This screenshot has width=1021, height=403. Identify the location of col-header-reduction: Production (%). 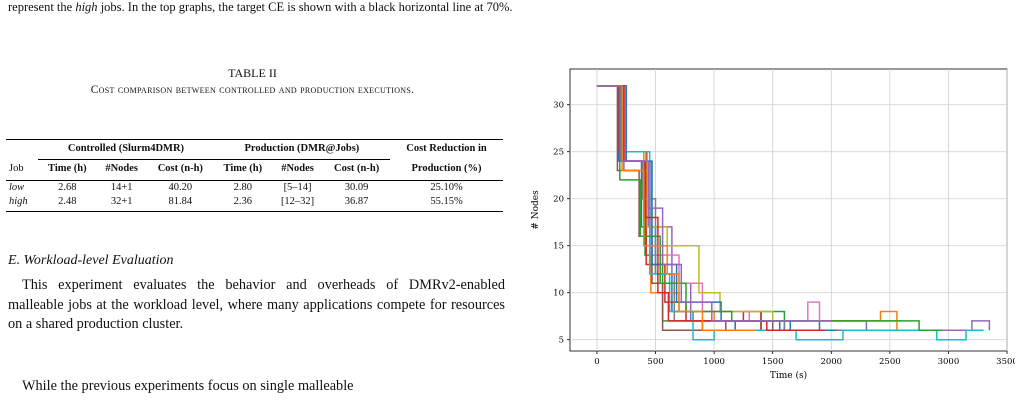
(446, 168).